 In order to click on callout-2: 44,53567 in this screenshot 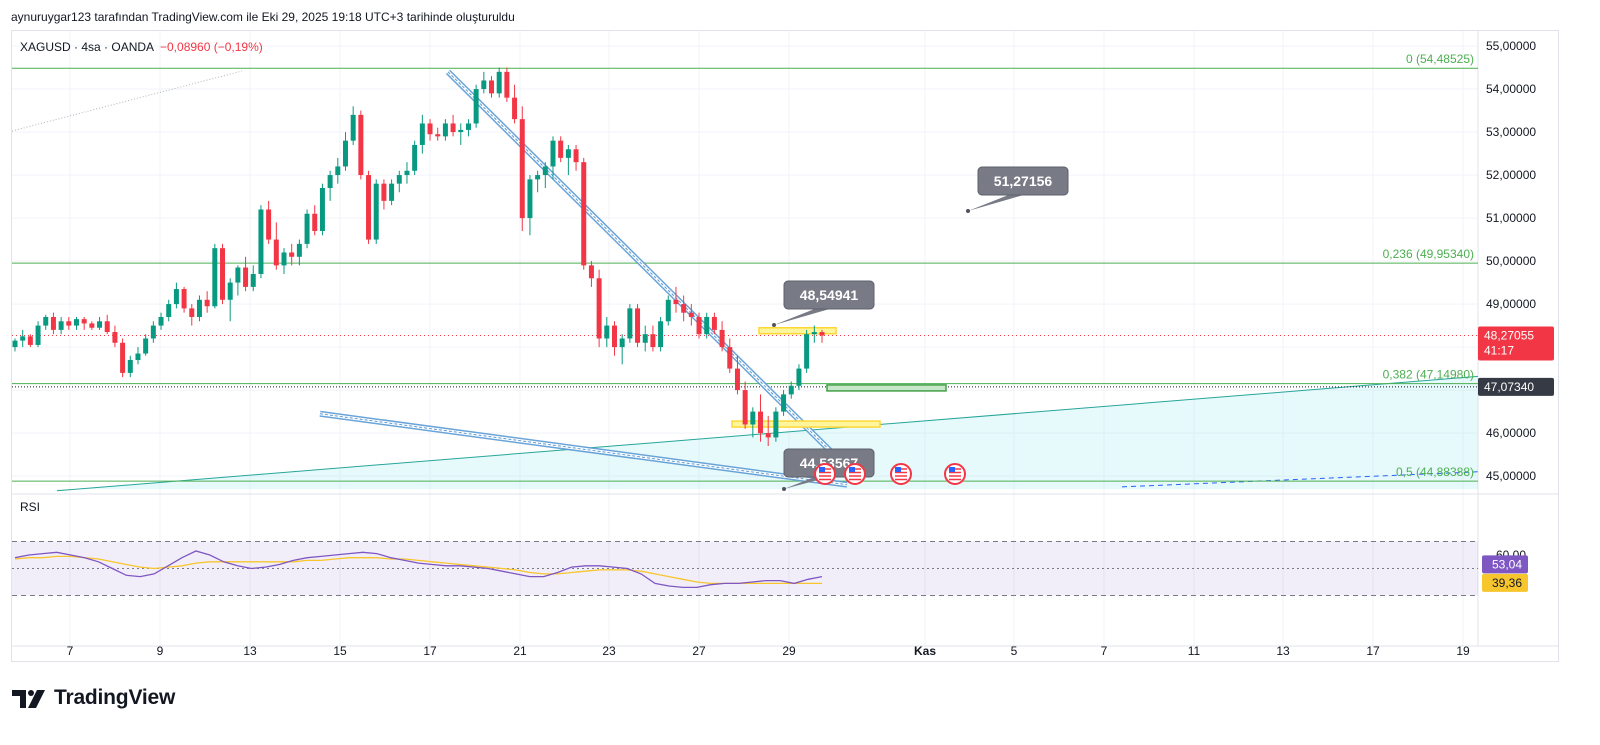, I will do `click(828, 469)`.